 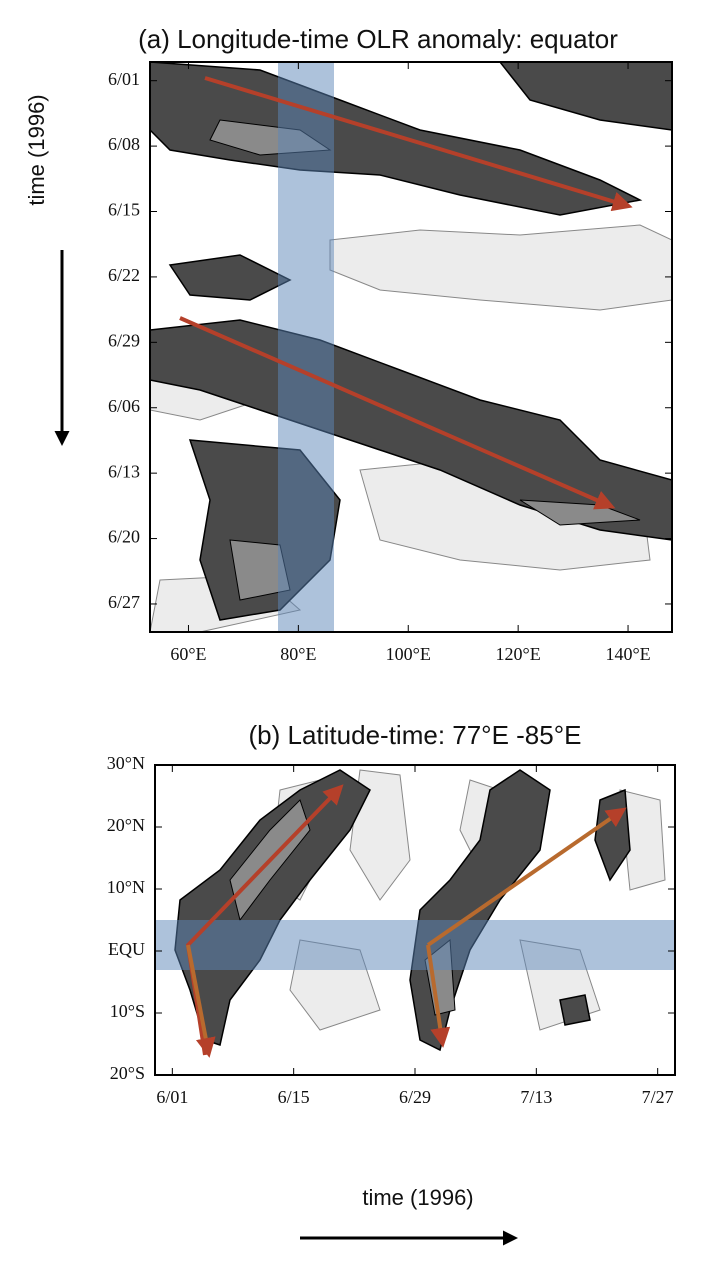 I want to click on y-tick-label: 10°S, so click(x=127, y=1011).